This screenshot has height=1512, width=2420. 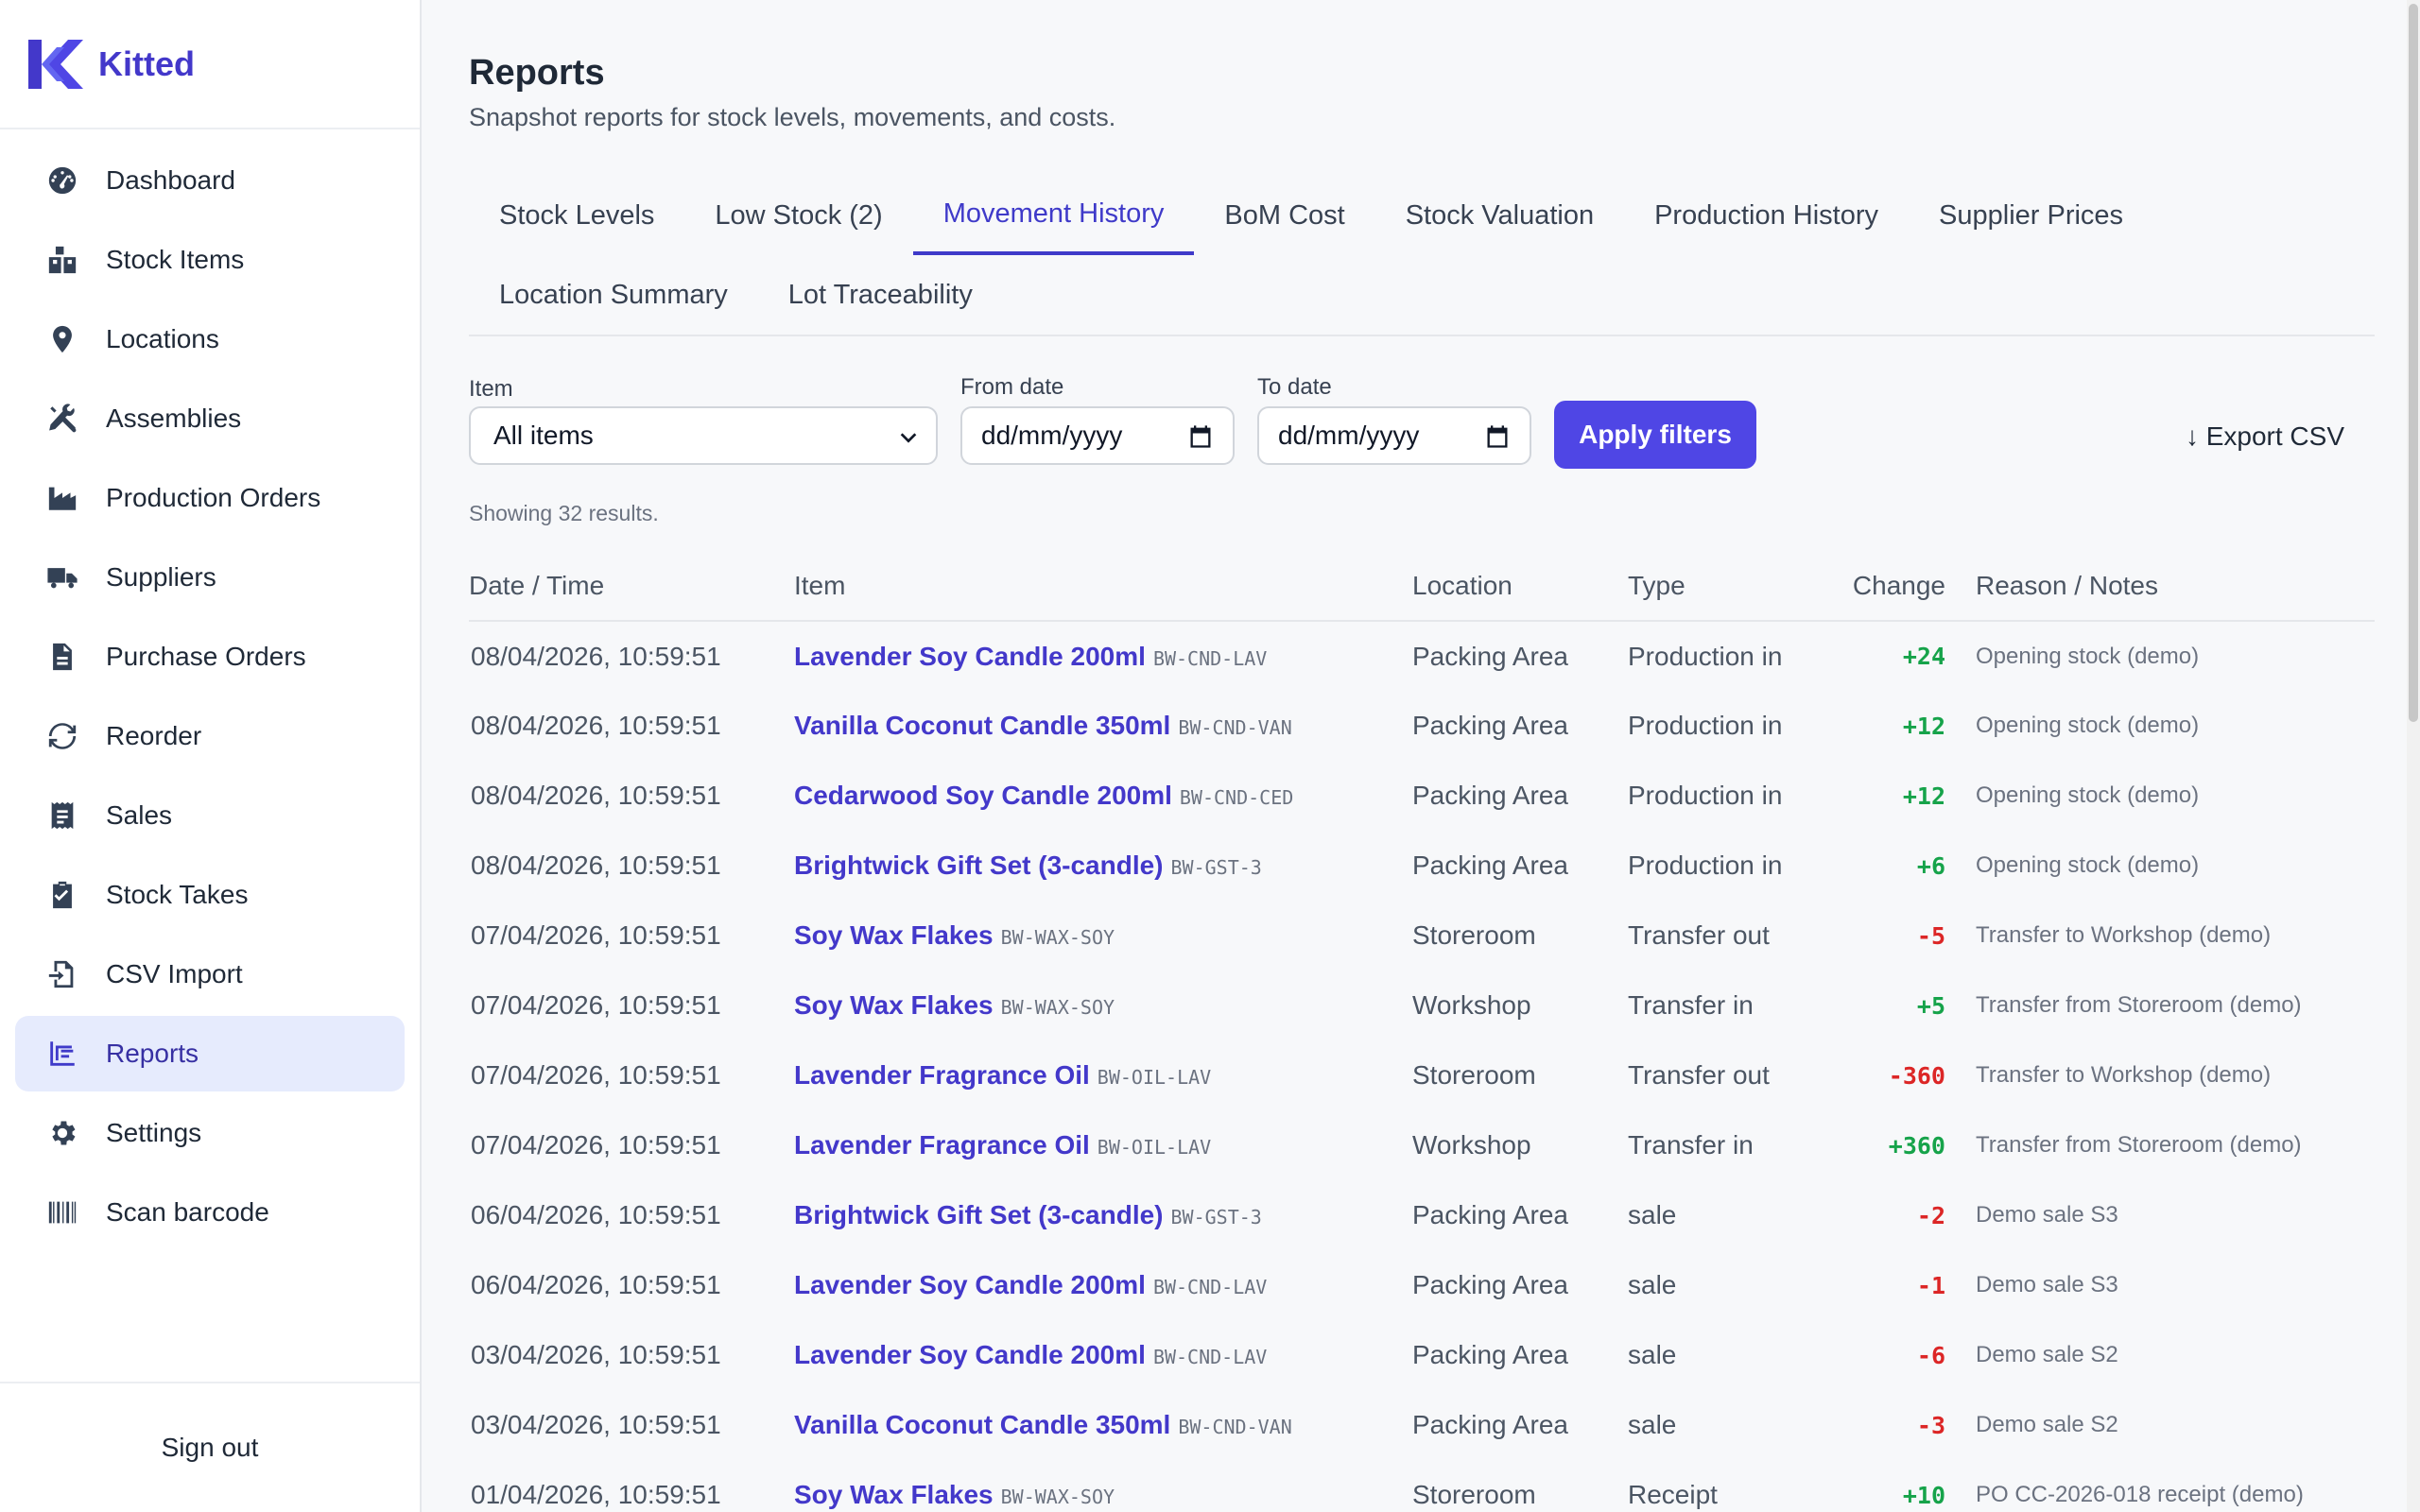 I want to click on column-header-change: Change, so click(x=1896, y=586).